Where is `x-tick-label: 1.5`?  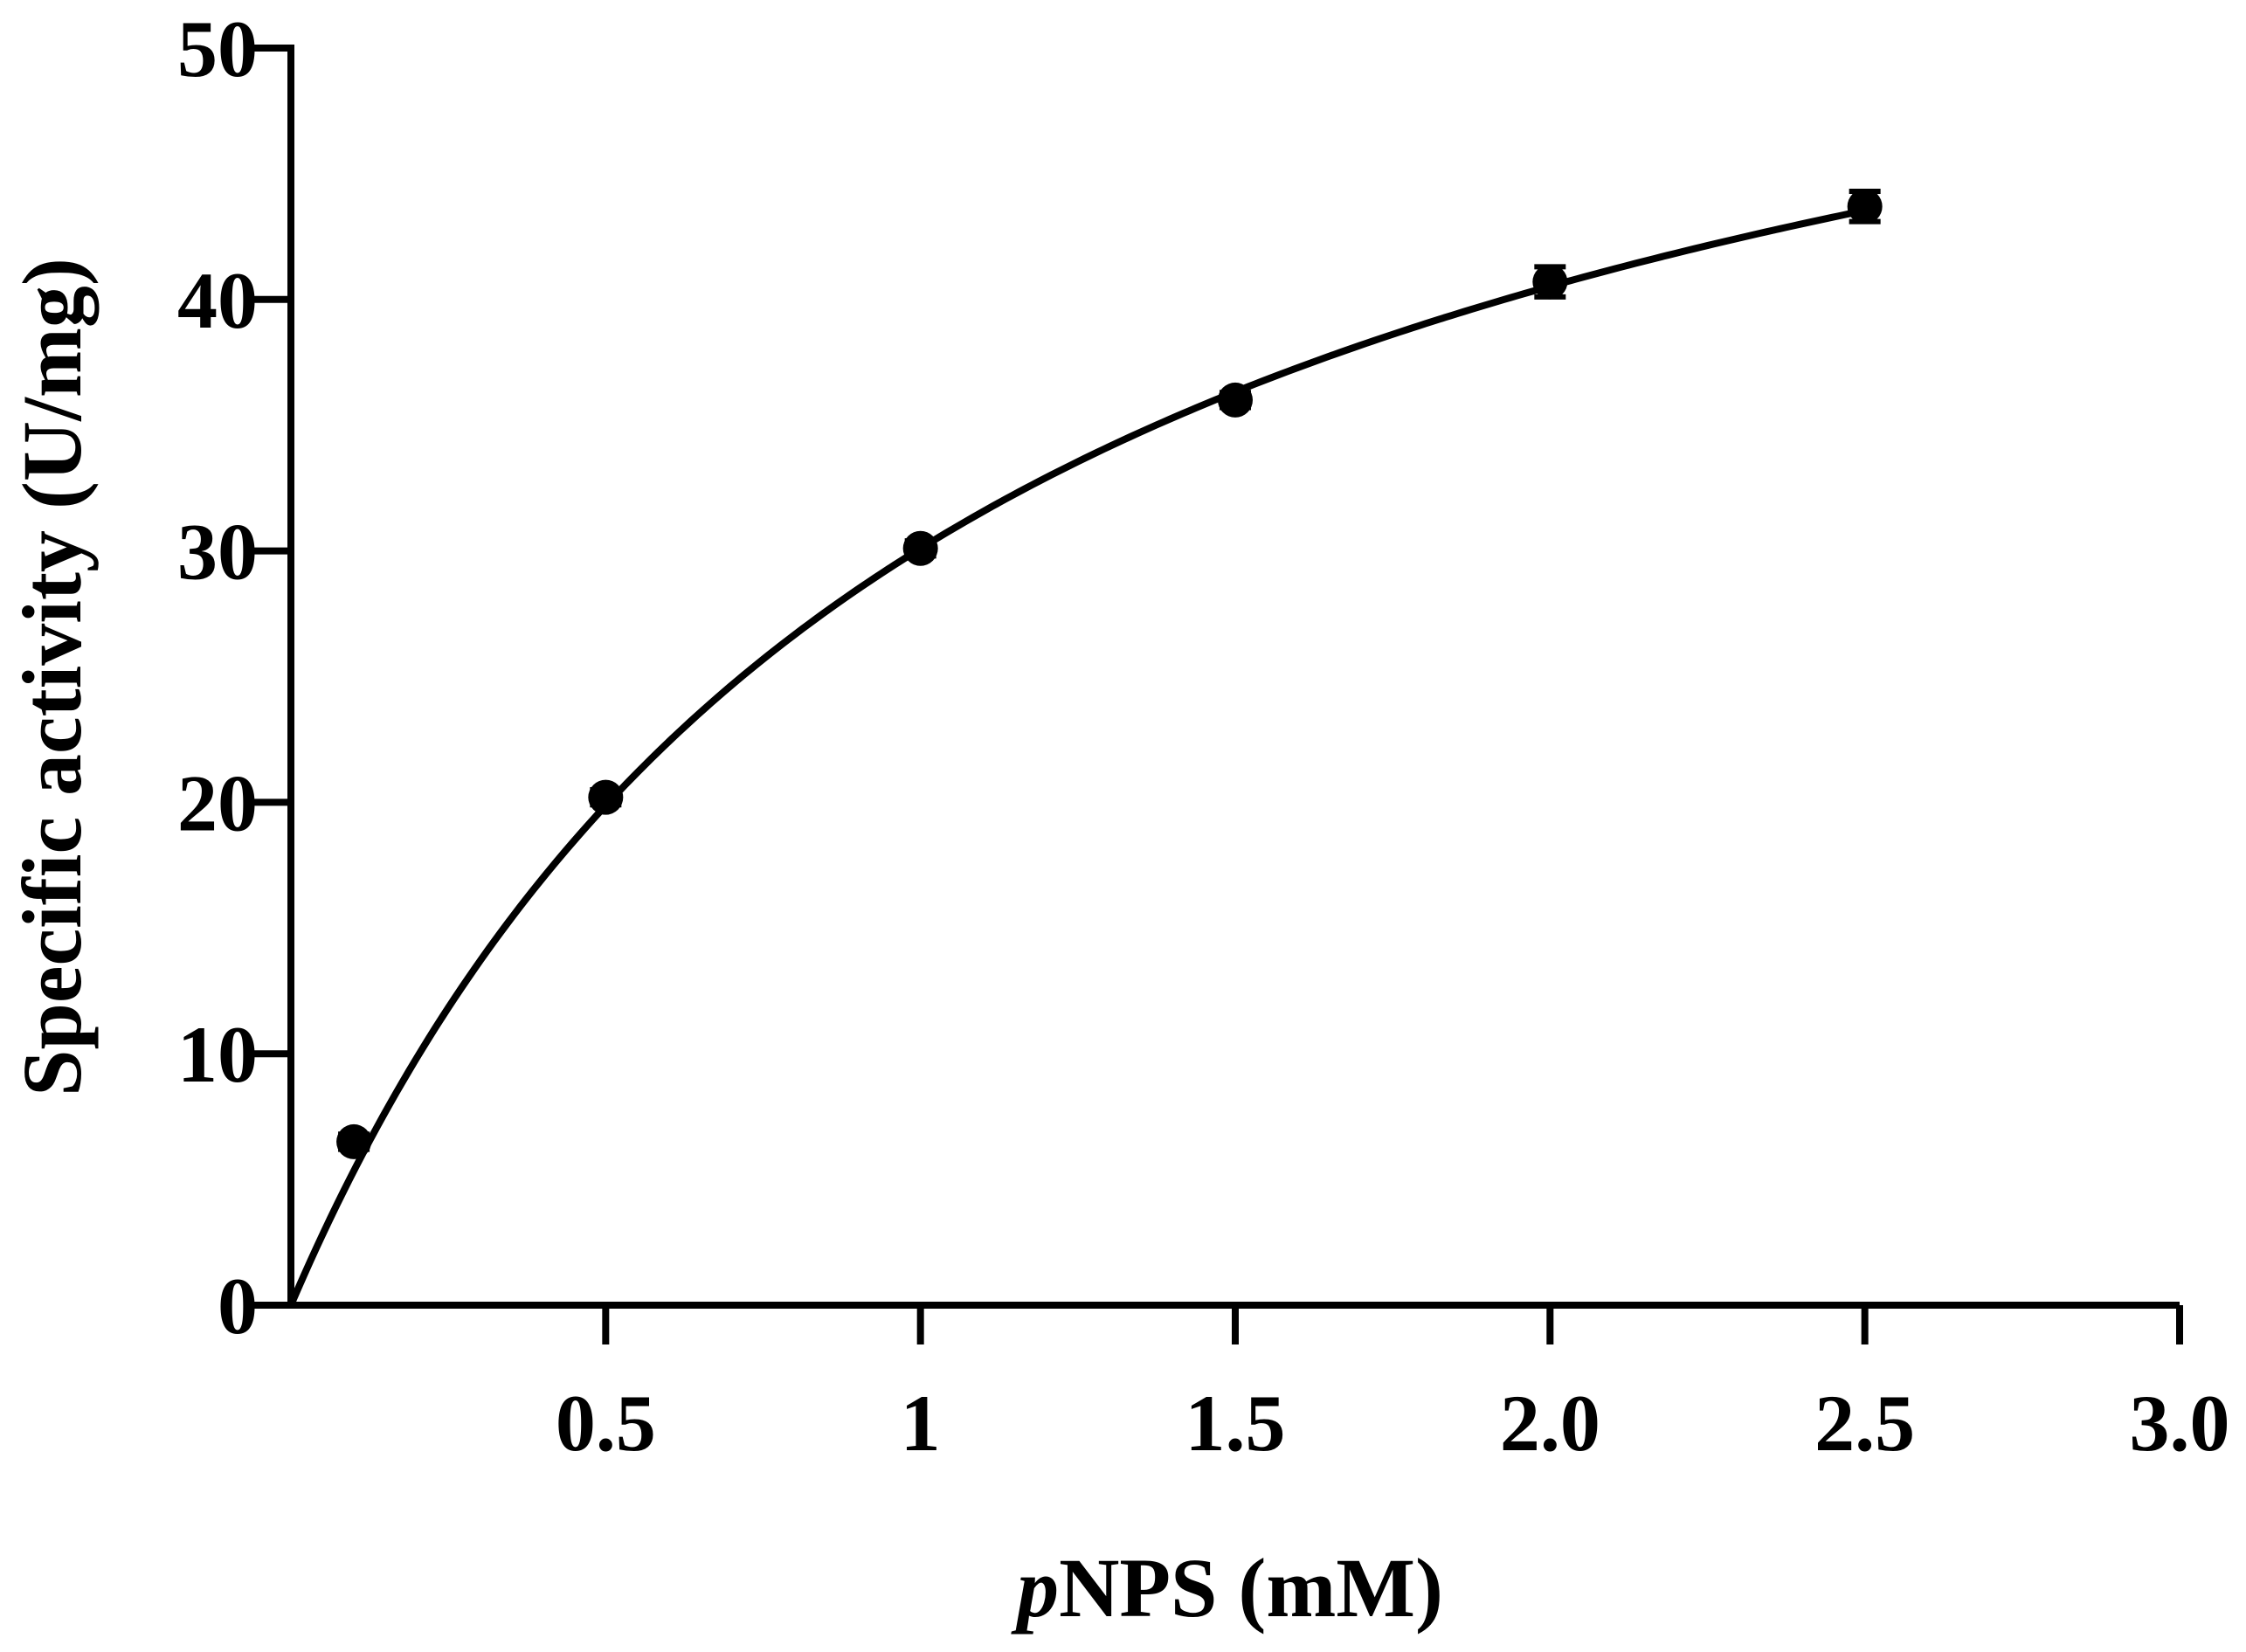 x-tick-label: 1.5 is located at coordinates (1235, 1423).